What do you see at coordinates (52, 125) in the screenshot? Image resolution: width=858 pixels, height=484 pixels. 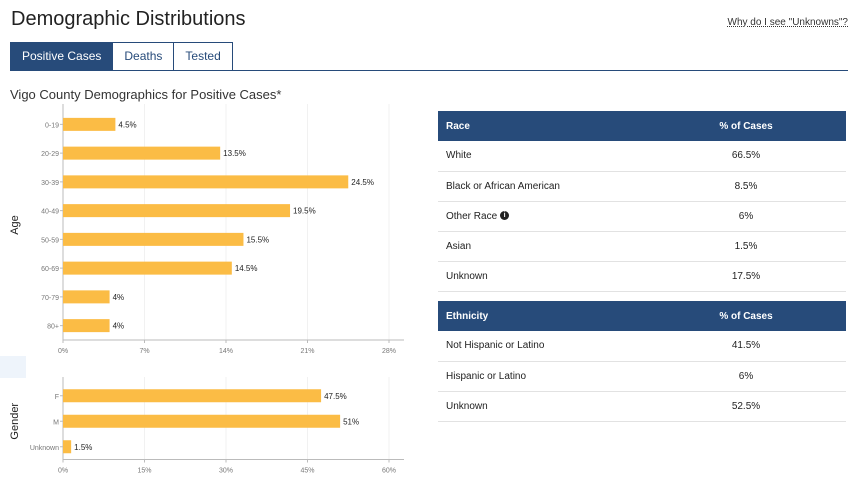 I see `category-label: 0-19` at bounding box center [52, 125].